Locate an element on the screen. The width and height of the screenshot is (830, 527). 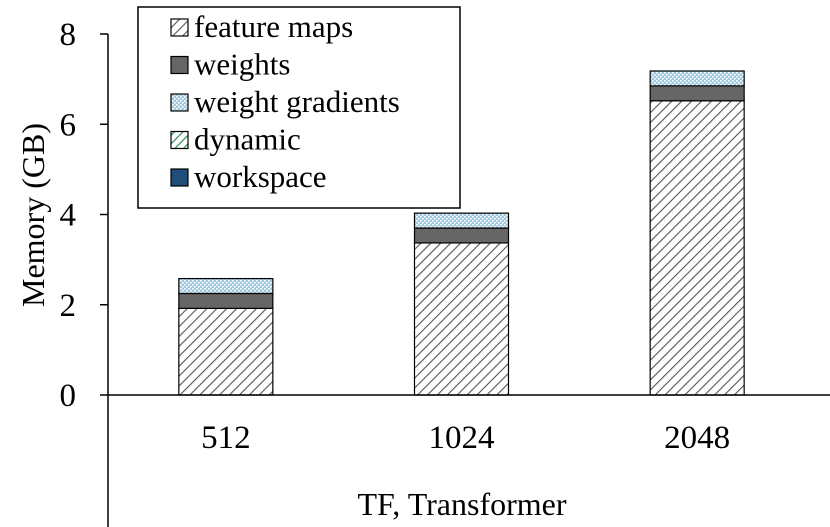
legend-label: weight gradients is located at coordinates (297, 101).